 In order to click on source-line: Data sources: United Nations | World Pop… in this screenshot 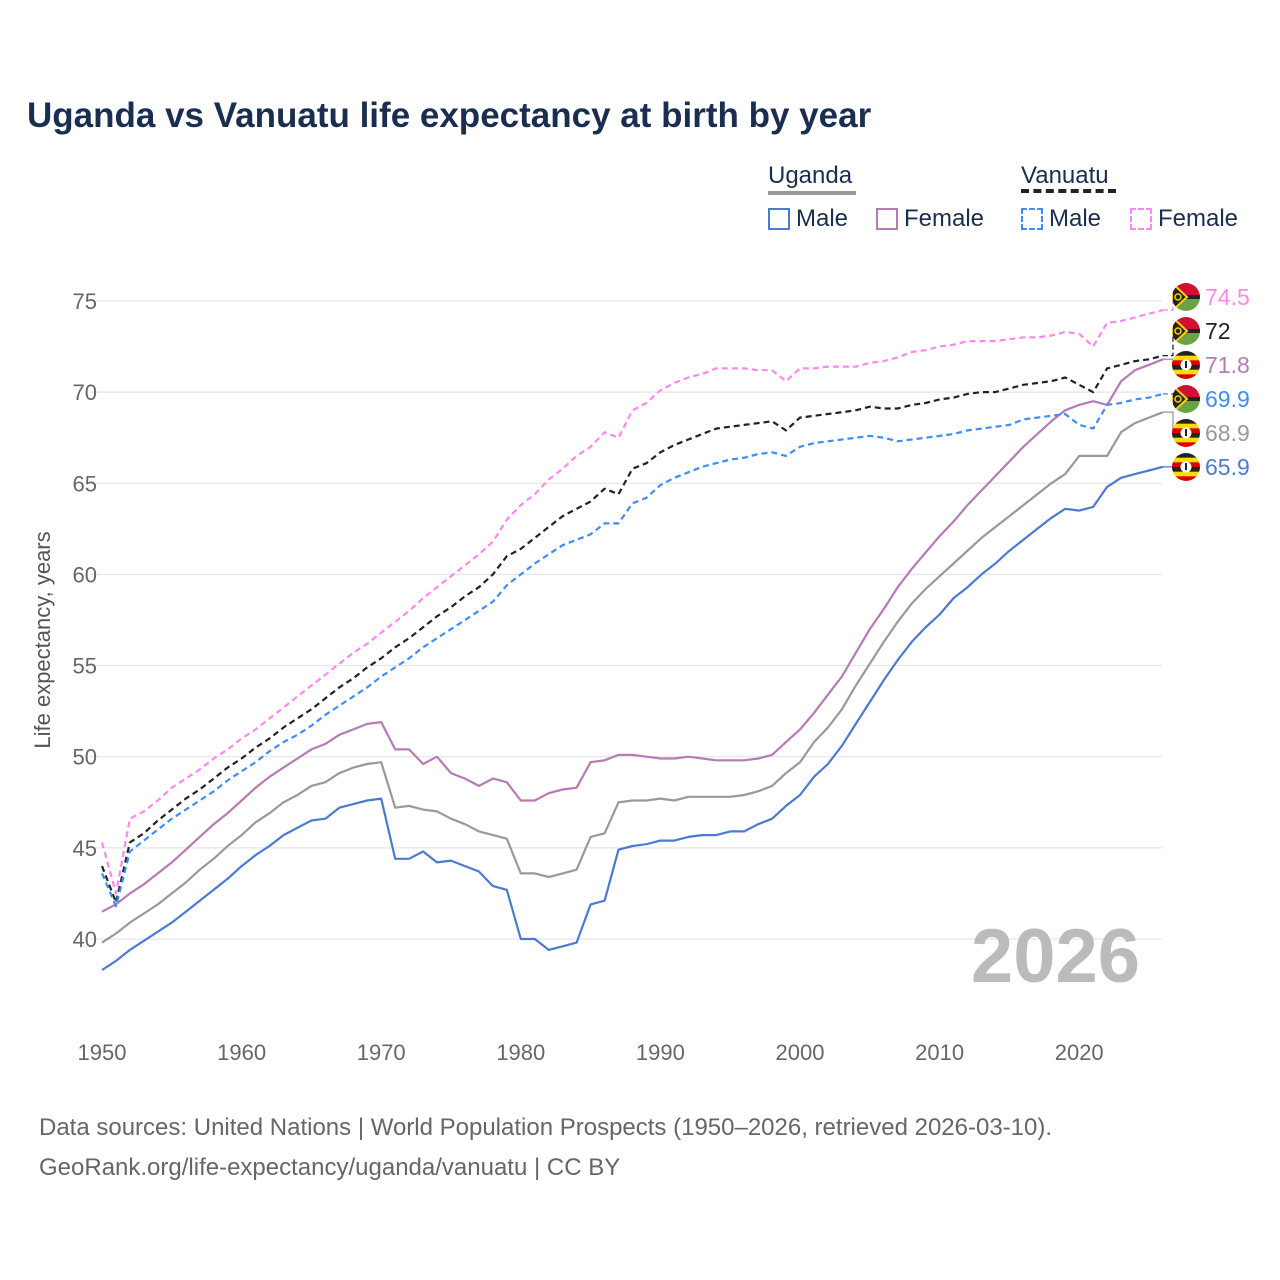, I will do `click(546, 1127)`.